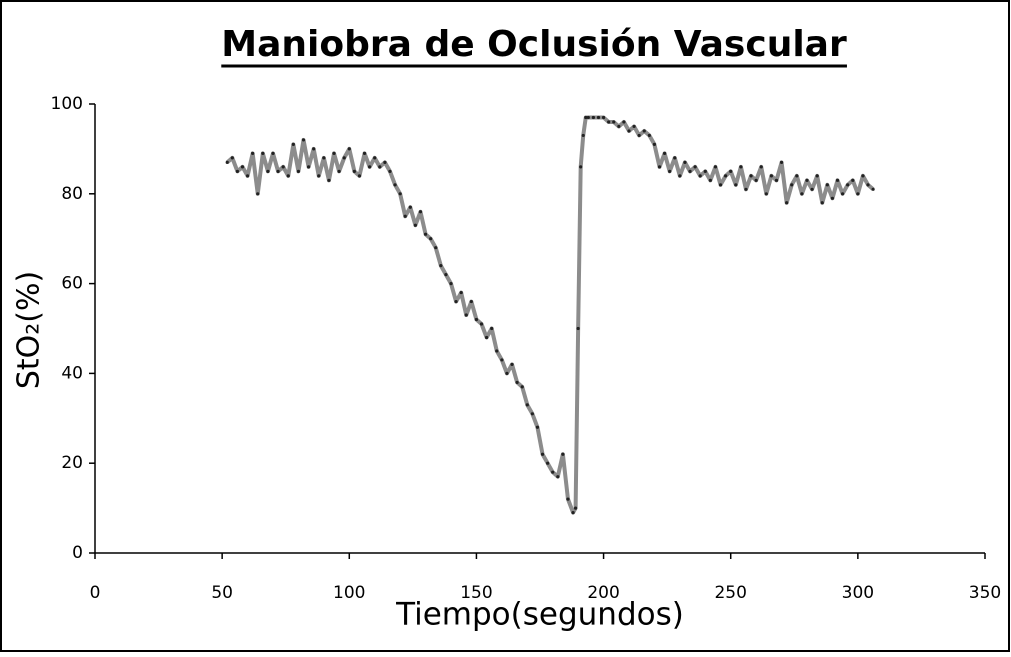  I want to click on x-tick-label: 200, so click(603, 593).